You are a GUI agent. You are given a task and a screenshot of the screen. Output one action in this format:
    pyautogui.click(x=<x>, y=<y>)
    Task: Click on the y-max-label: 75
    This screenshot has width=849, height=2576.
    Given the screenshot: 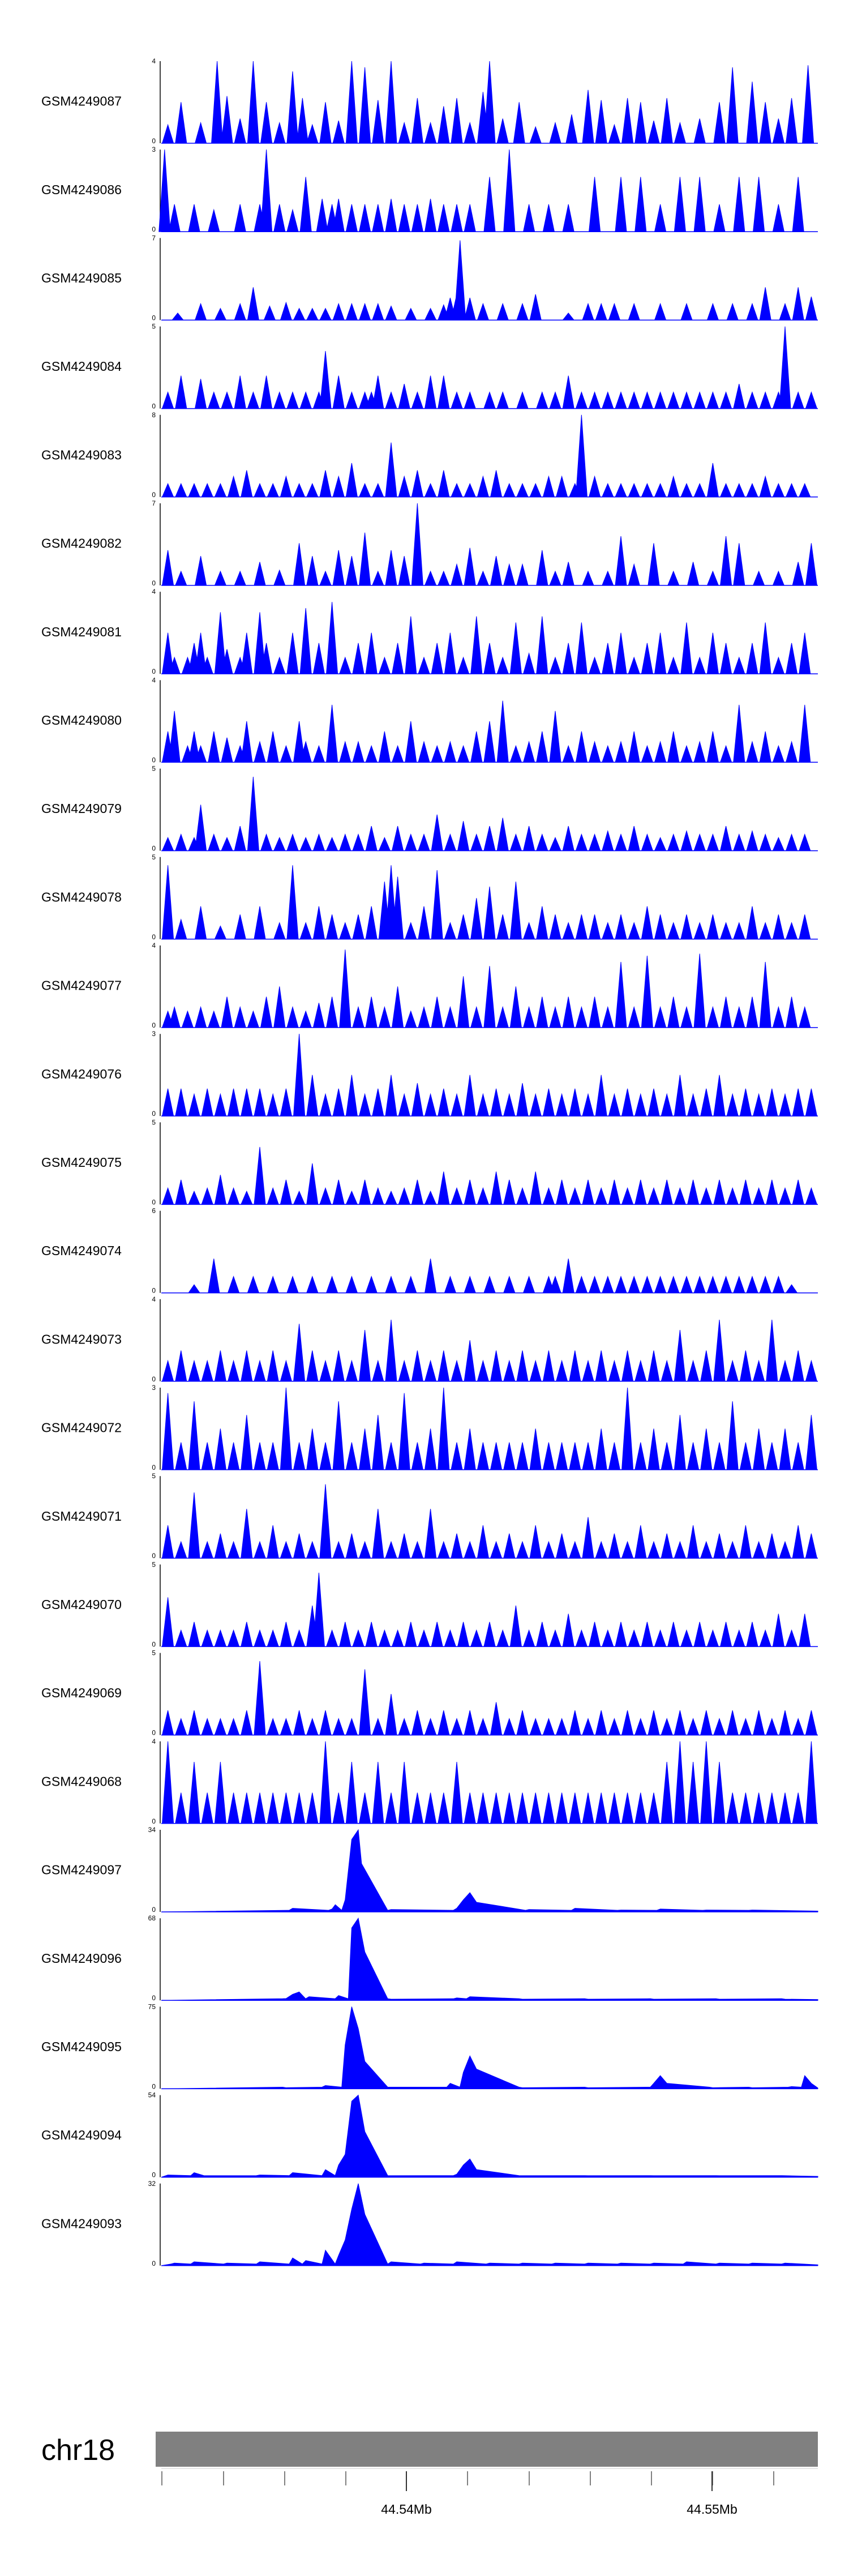 What is the action you would take?
    pyautogui.click(x=152, y=2006)
    